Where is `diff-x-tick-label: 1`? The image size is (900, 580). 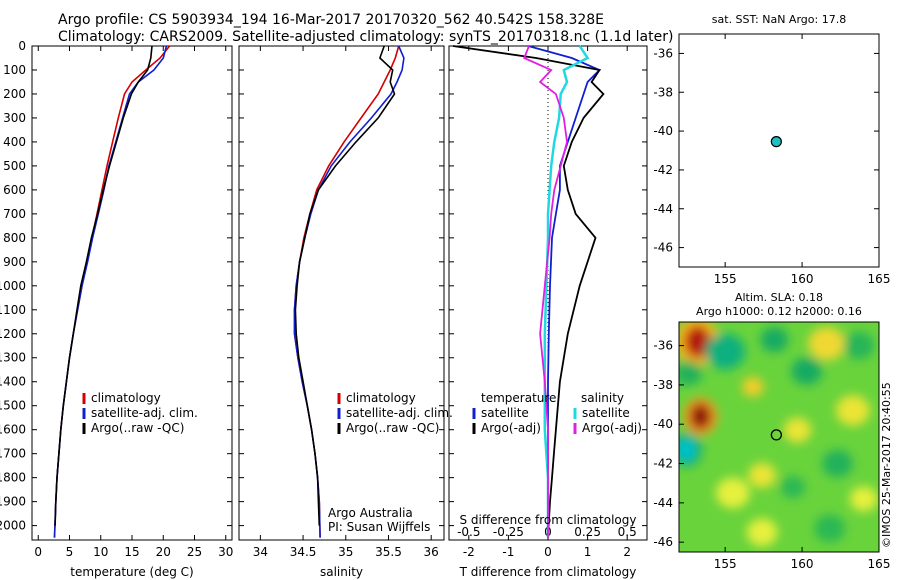 diff-x-tick-label: 1 is located at coordinates (588, 552).